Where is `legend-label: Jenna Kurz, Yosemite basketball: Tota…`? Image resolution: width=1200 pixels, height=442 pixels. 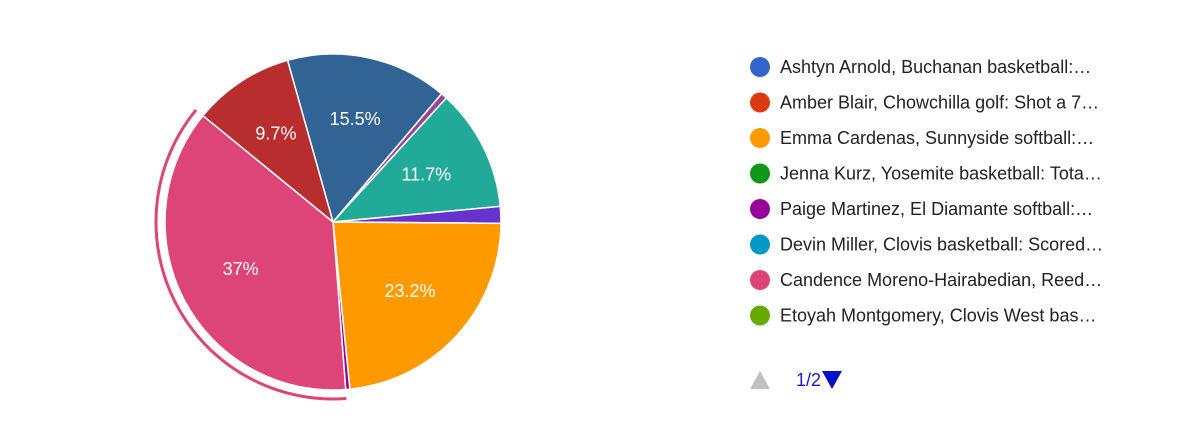
legend-label: Jenna Kurz, Yosemite basketball: Tota… is located at coordinates (941, 173).